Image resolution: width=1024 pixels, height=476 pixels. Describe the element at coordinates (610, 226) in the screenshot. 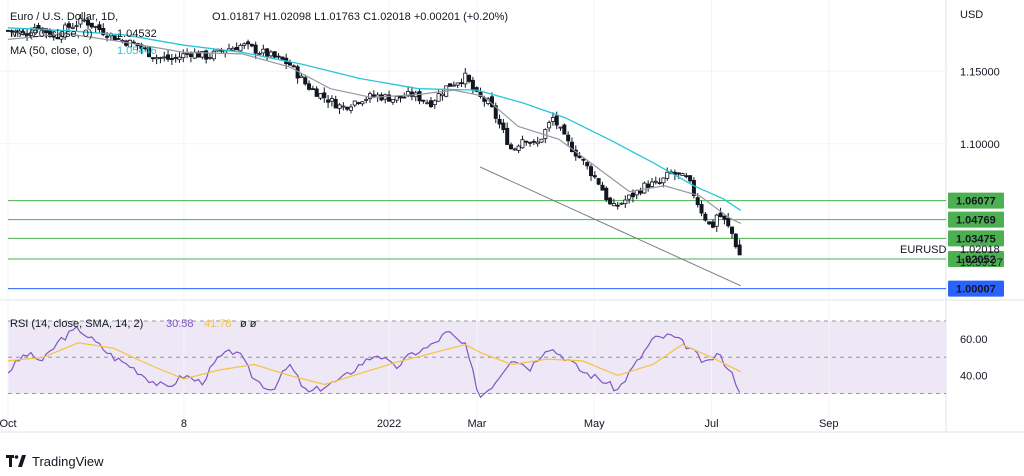

I see `trendline` at that location.